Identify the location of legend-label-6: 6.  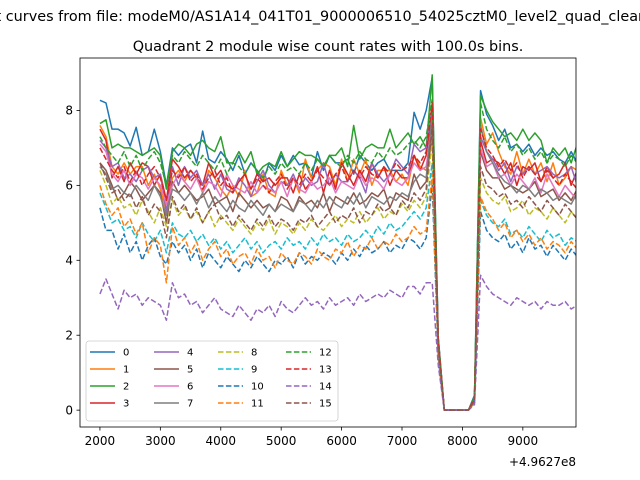
(190, 387).